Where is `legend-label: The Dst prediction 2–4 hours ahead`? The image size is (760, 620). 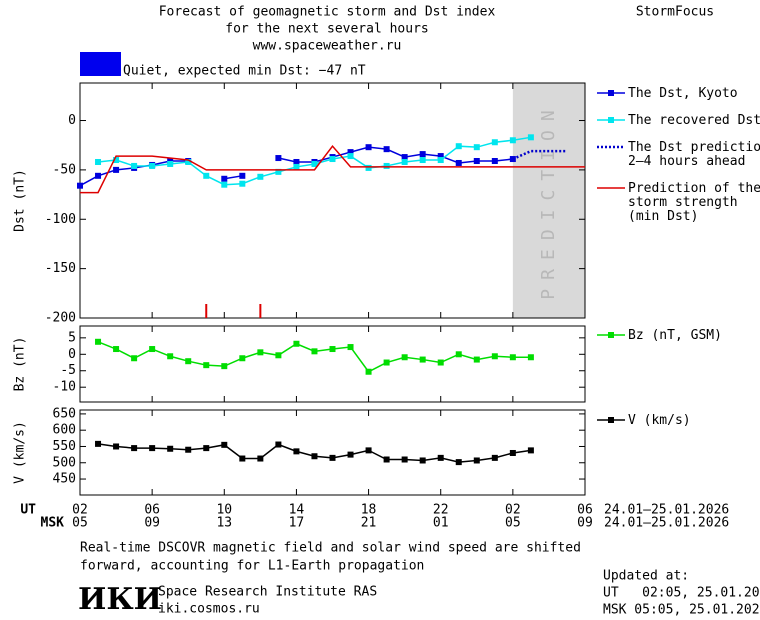 legend-label: The Dst prediction 2–4 hours ahead is located at coordinates (694, 154).